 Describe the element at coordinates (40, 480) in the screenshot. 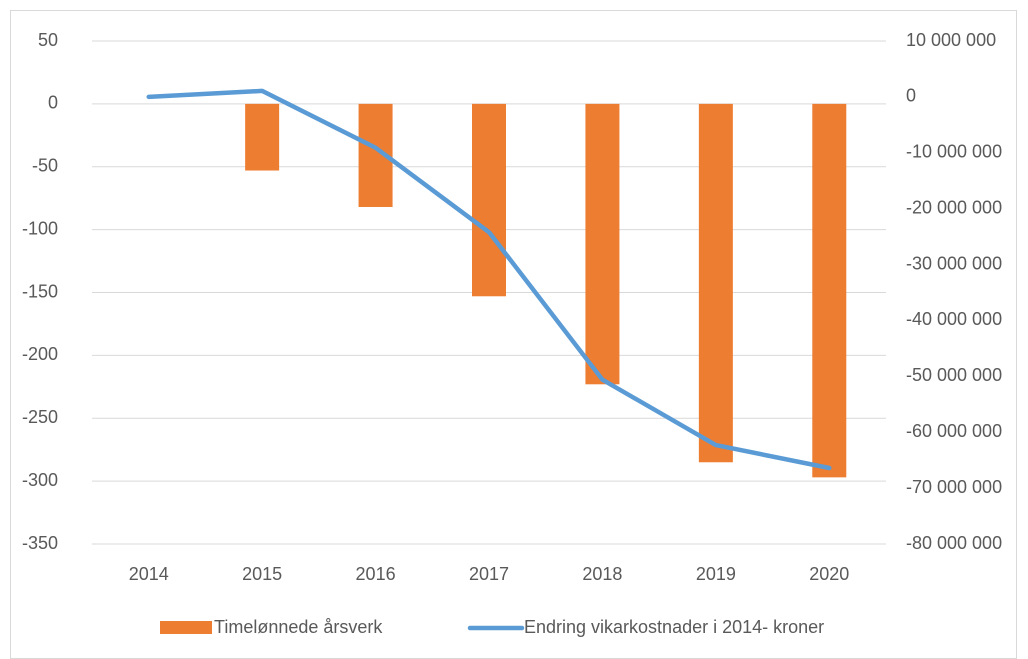

I see `y-tick-label: -300` at that location.